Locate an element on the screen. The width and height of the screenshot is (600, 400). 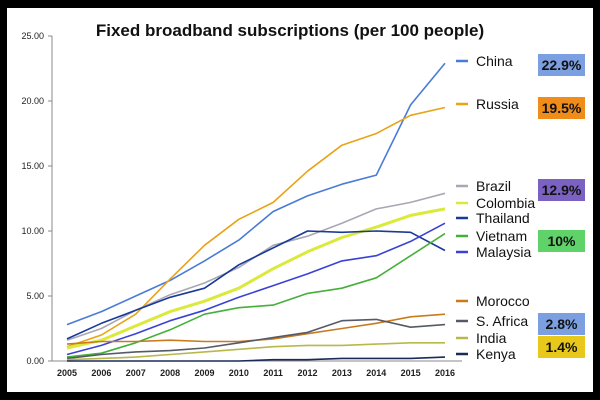
legend-label-thailand: Thailand is located at coordinates (503, 218).